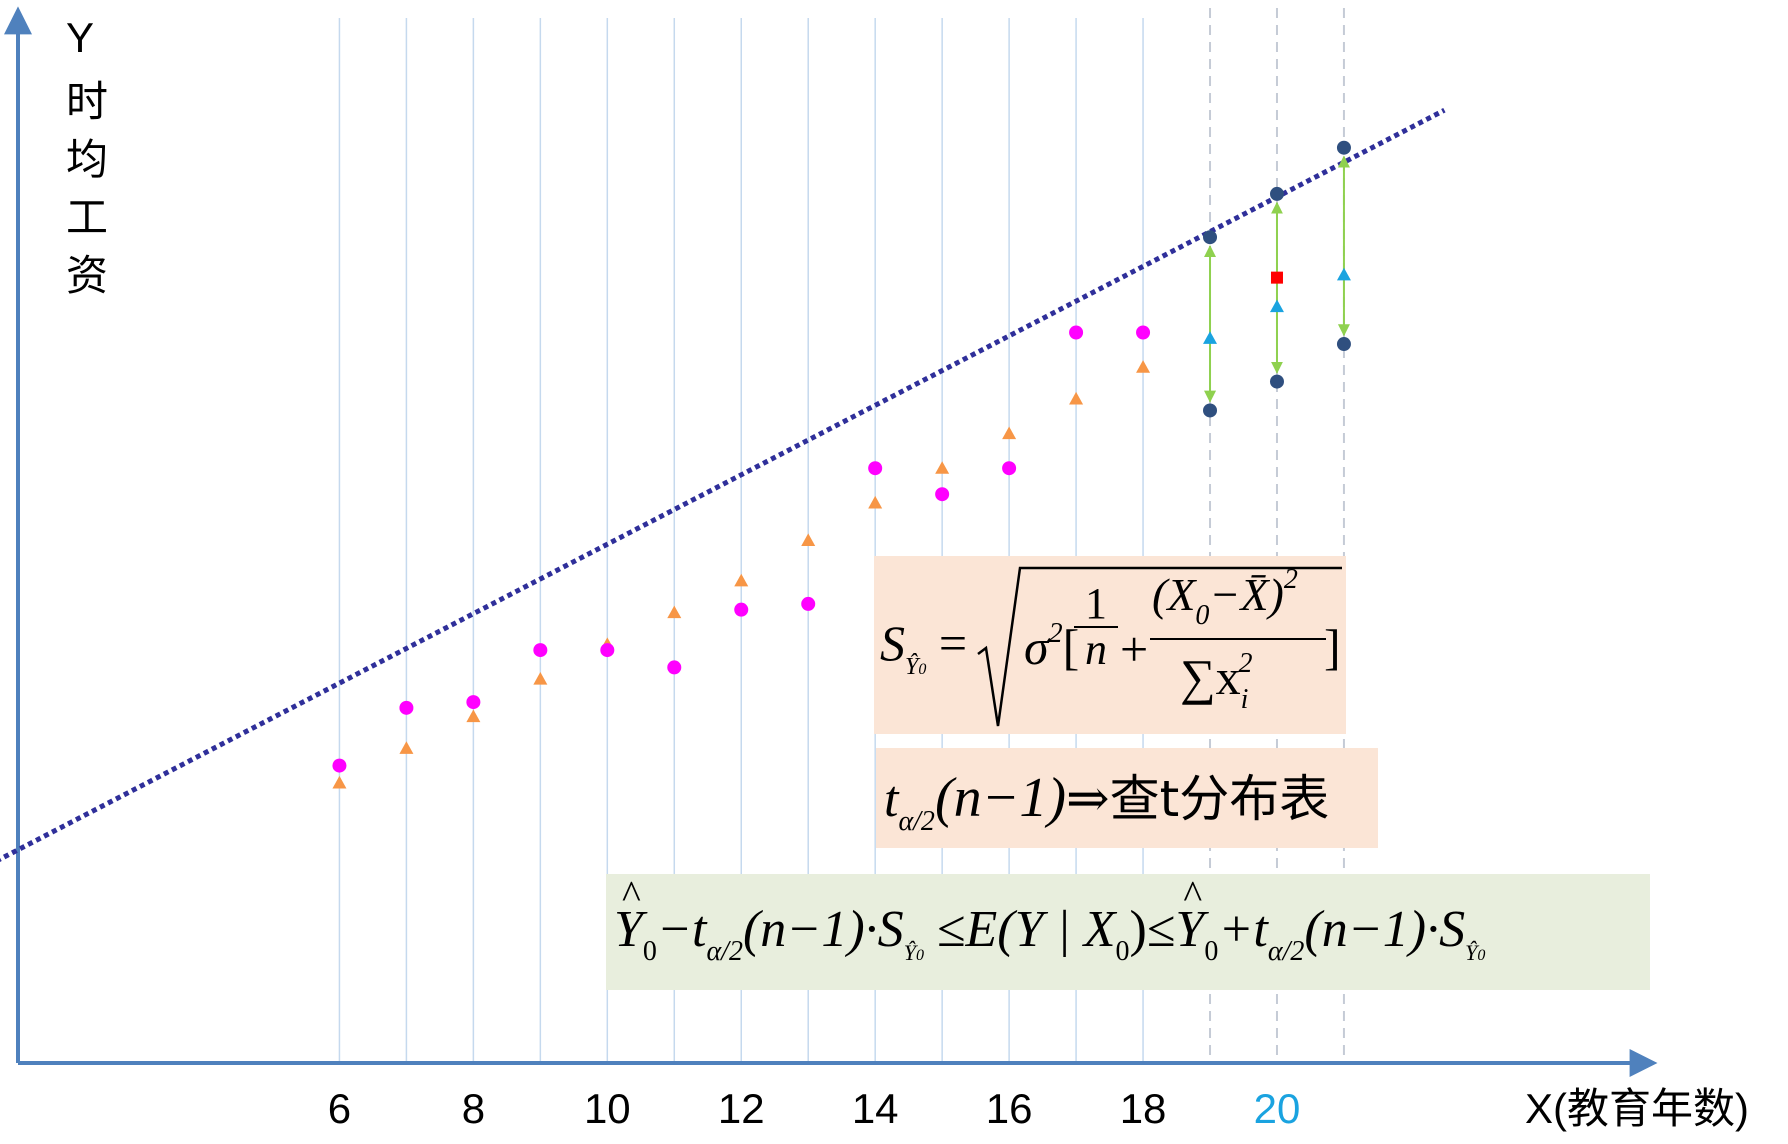 The width and height of the screenshot is (1788, 1144). What do you see at coordinates (814, 1108) in the screenshot?
I see `x-tick-labels: 6 8 10 12 14 16 18 20` at bounding box center [814, 1108].